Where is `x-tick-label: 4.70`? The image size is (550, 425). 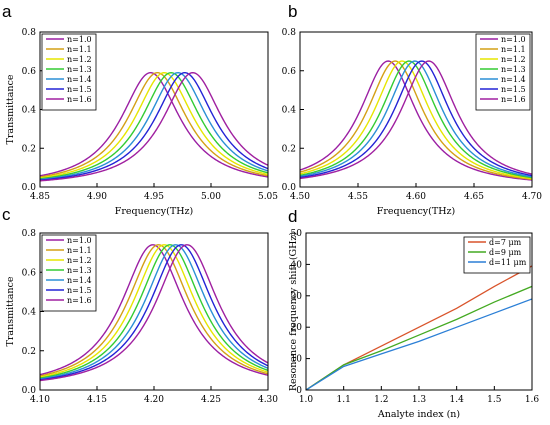 x-tick-label: 4.70 is located at coordinates (532, 197).